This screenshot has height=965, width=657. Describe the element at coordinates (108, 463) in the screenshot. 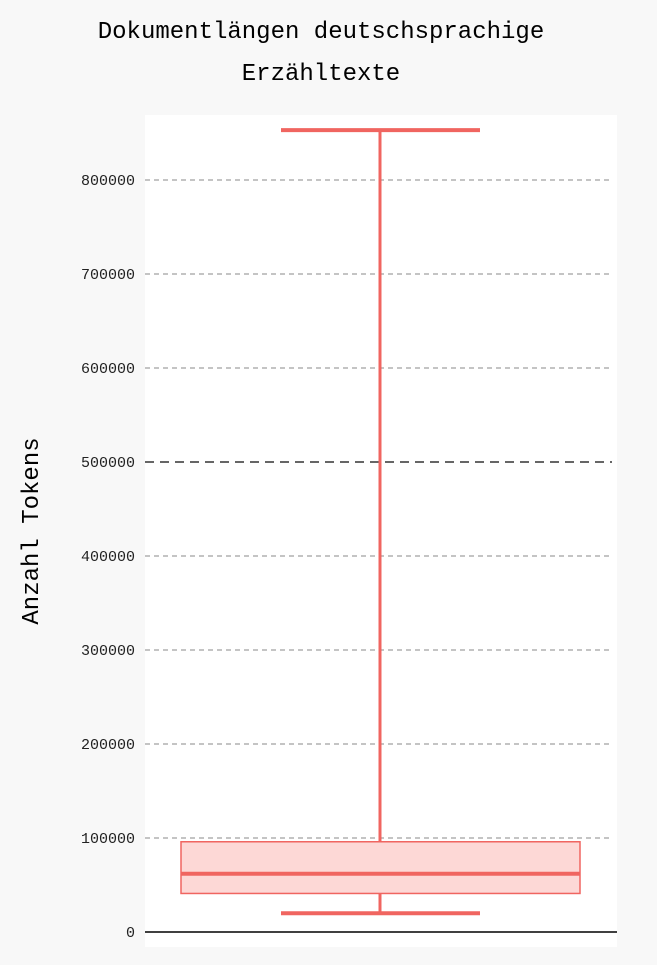

I see `y-tick-label-500000: 500000` at that location.